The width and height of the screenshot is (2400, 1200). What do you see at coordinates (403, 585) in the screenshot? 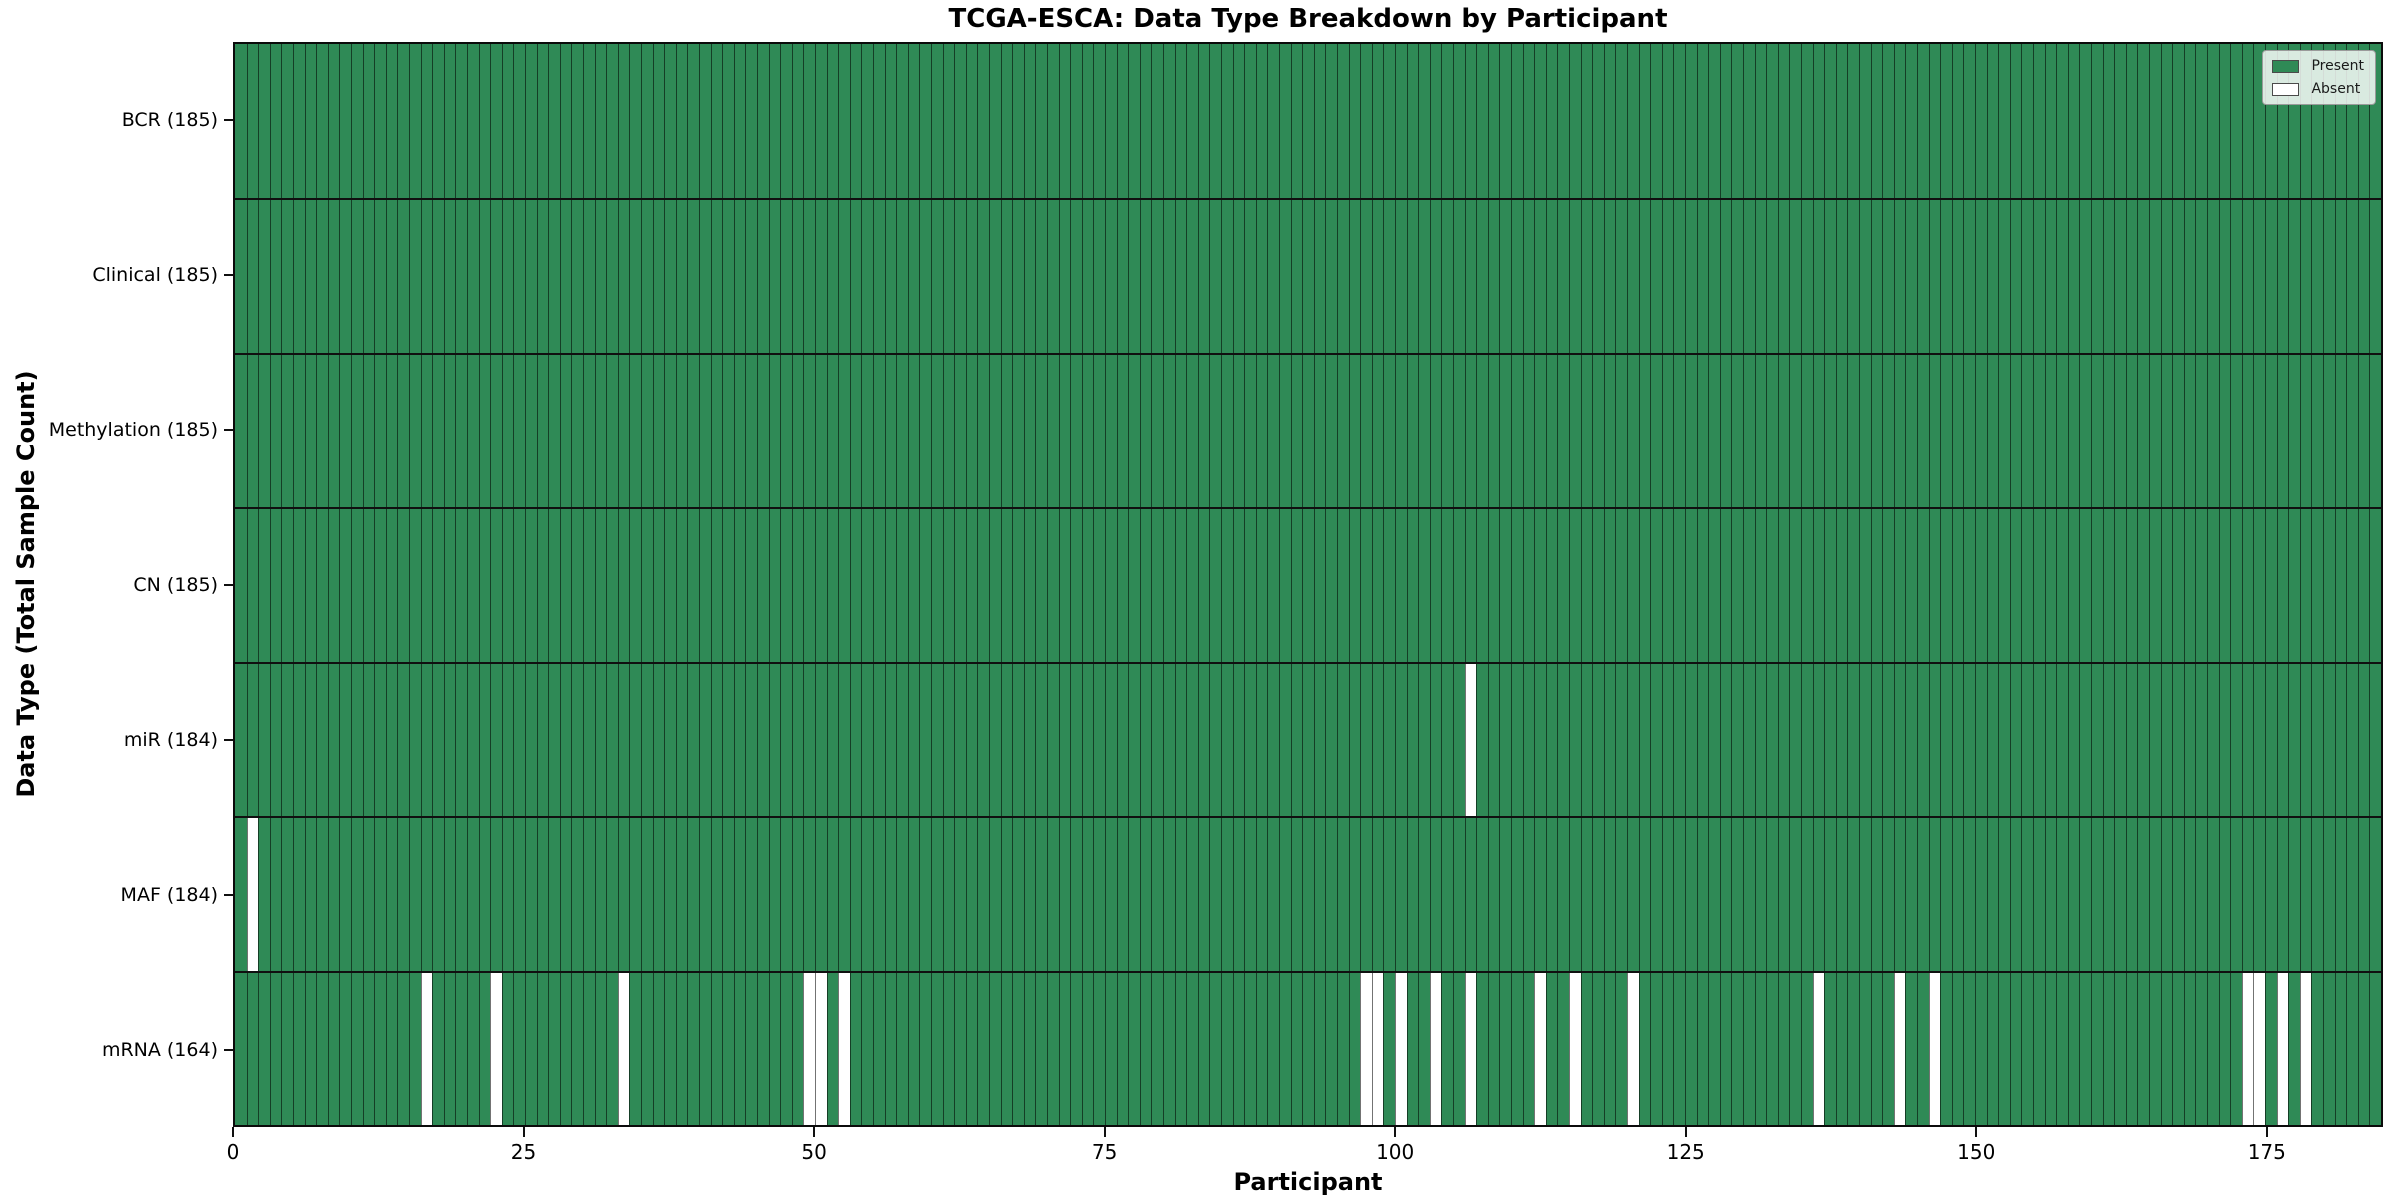
I see `cell-CN-p14` at bounding box center [403, 585].